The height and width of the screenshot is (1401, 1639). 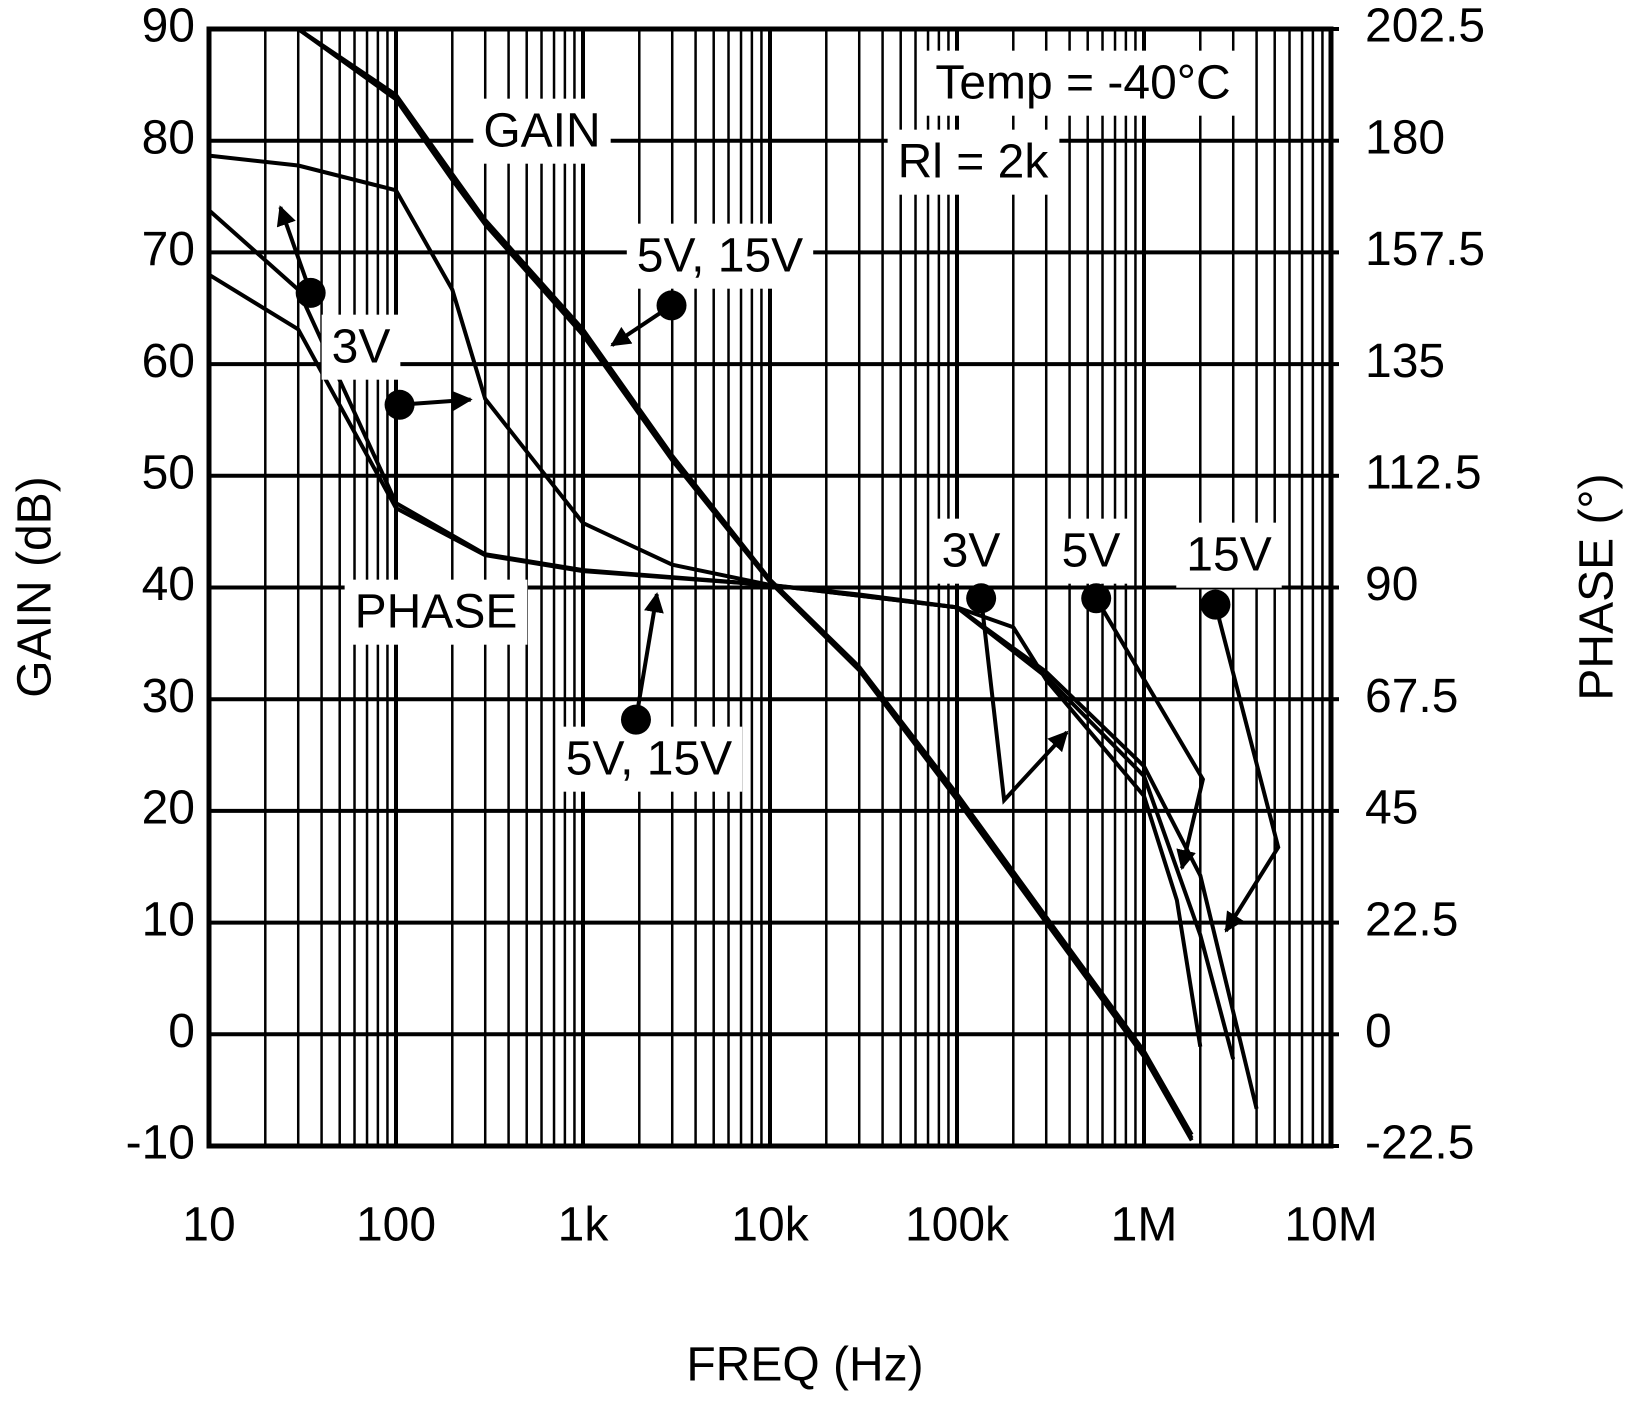 What do you see at coordinates (804, 1365) in the screenshot?
I see `x-axis-title: FREQ (Hz)` at bounding box center [804, 1365].